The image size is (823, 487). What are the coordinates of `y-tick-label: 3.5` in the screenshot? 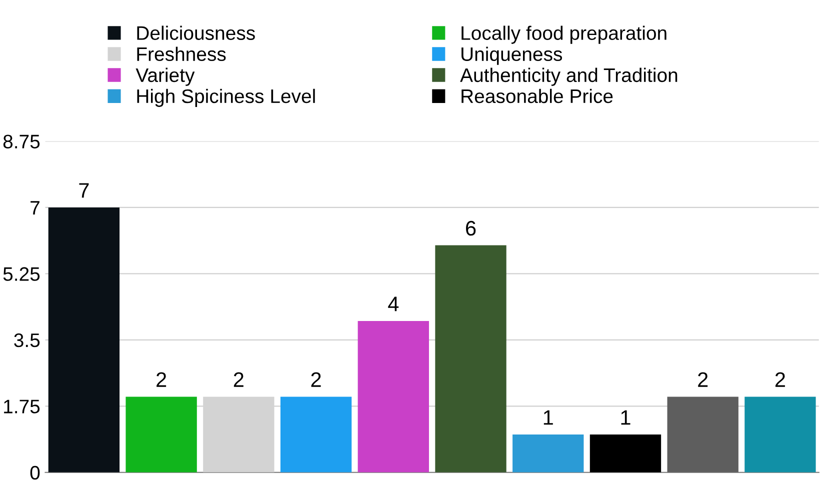 It's located at (27, 340).